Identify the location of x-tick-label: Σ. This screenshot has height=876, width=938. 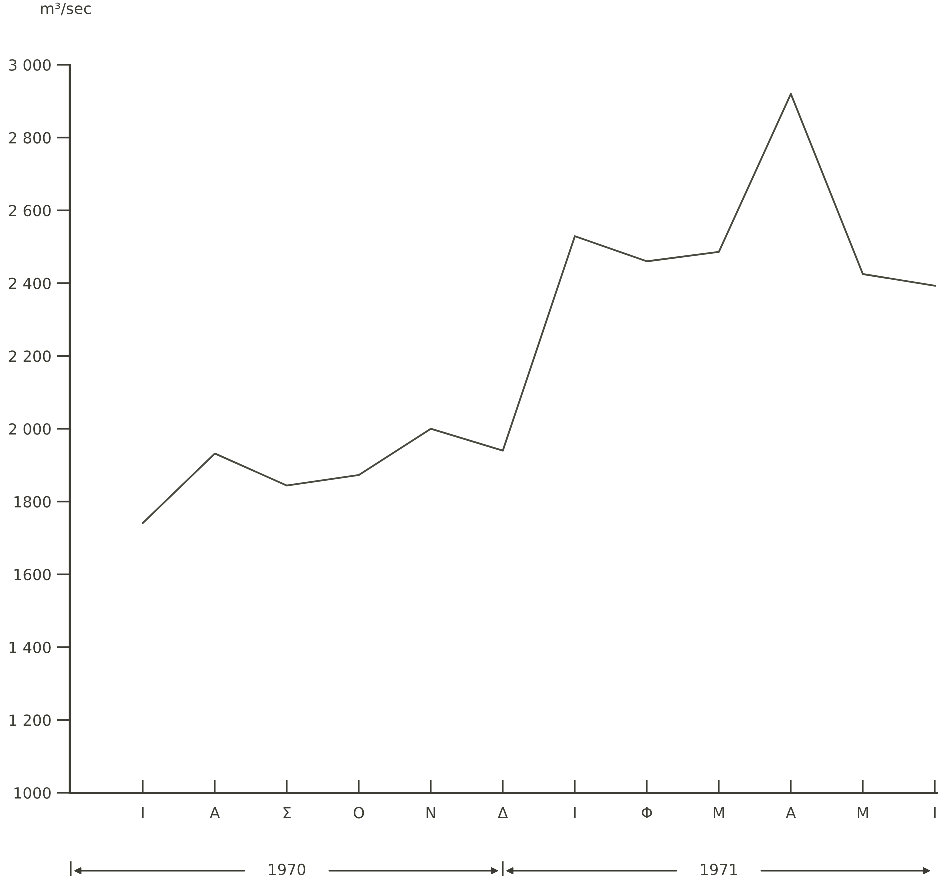
(287, 812).